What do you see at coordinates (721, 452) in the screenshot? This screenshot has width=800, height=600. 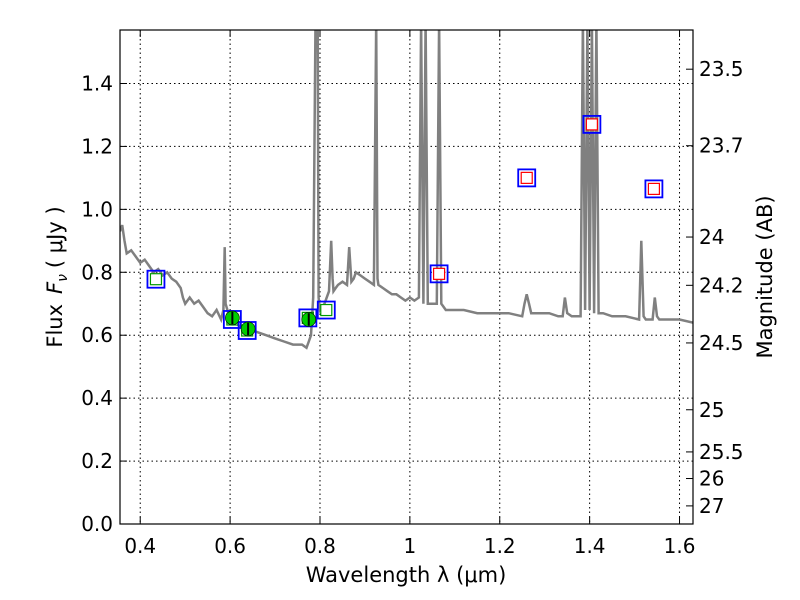 I see `right-tick-label: 25.5` at bounding box center [721, 452].